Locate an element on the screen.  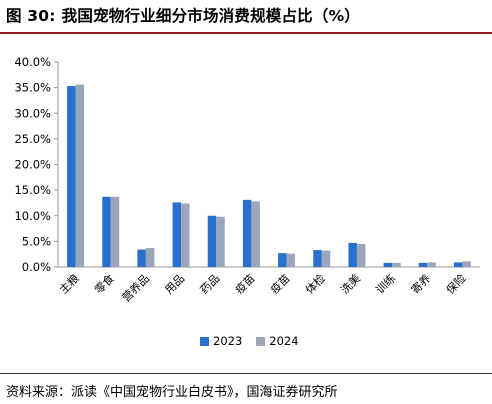
figure-label: 图 30: is located at coordinates (31, 16).